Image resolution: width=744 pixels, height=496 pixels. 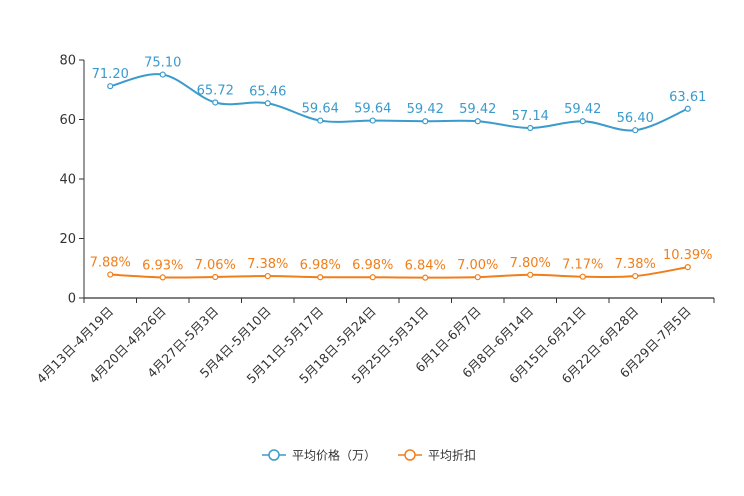 I want to click on data-label: 10.39%, so click(x=688, y=255).